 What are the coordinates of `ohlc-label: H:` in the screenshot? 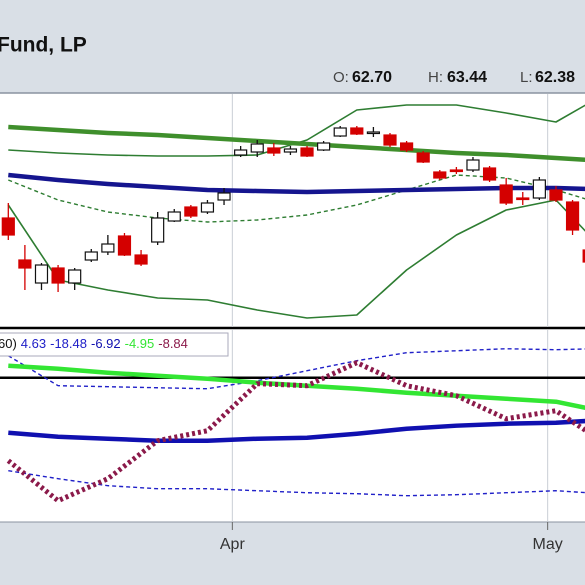 It's located at (435, 77).